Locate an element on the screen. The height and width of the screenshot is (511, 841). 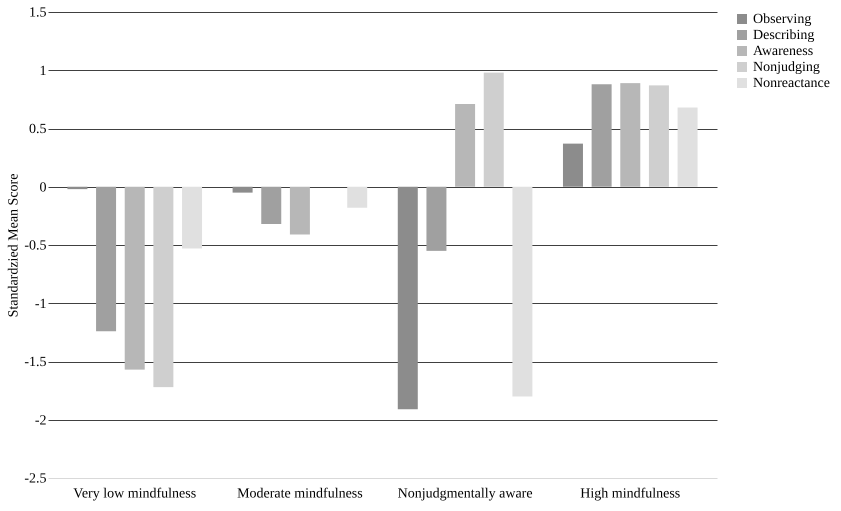
legend-label: Nonreactance is located at coordinates (791, 83).